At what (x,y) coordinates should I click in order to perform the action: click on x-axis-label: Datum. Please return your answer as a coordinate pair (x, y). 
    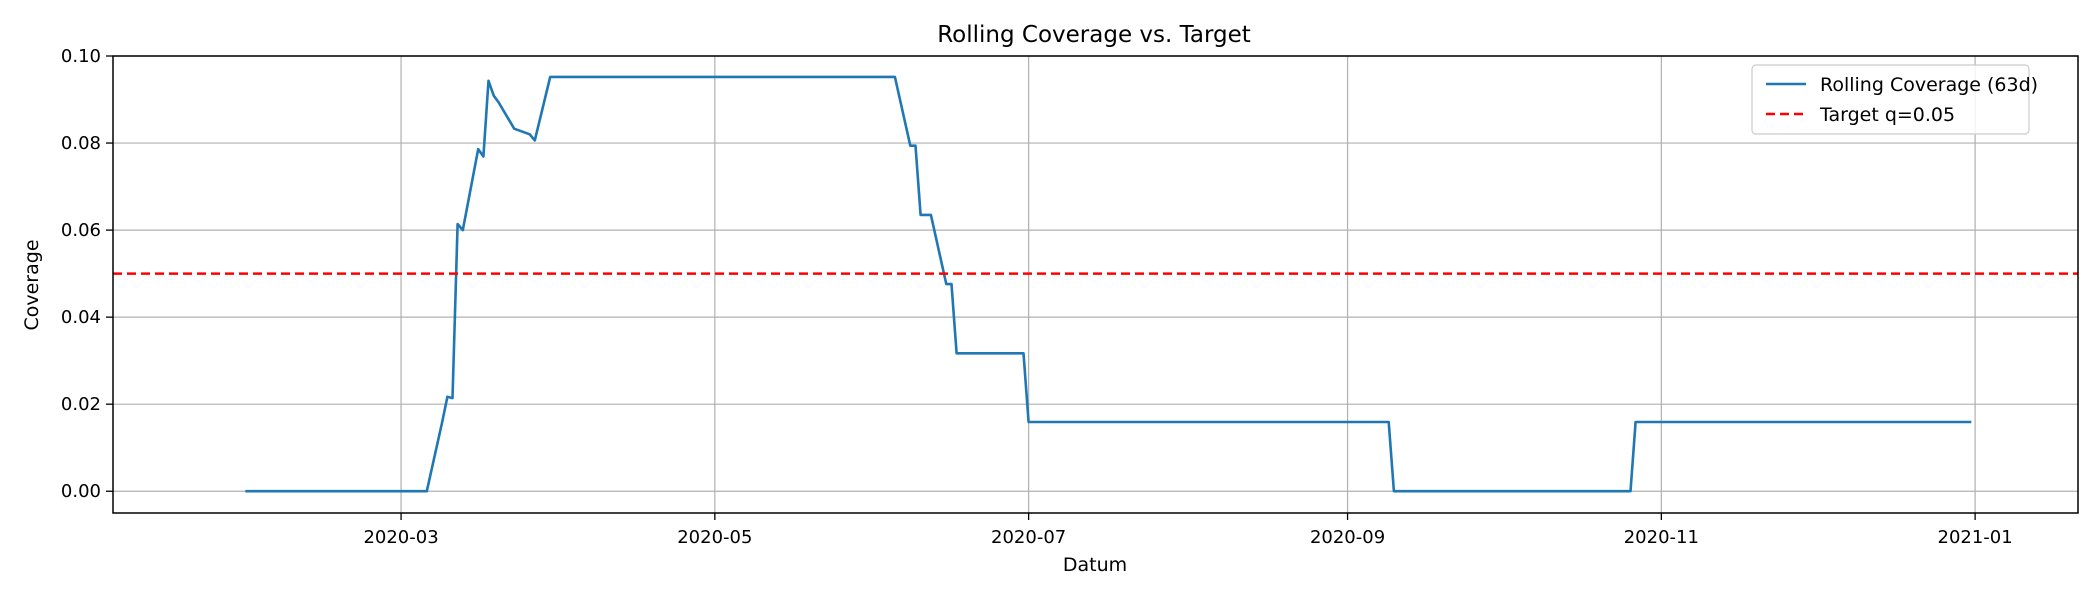
    Looking at the image, I should click on (1095, 565).